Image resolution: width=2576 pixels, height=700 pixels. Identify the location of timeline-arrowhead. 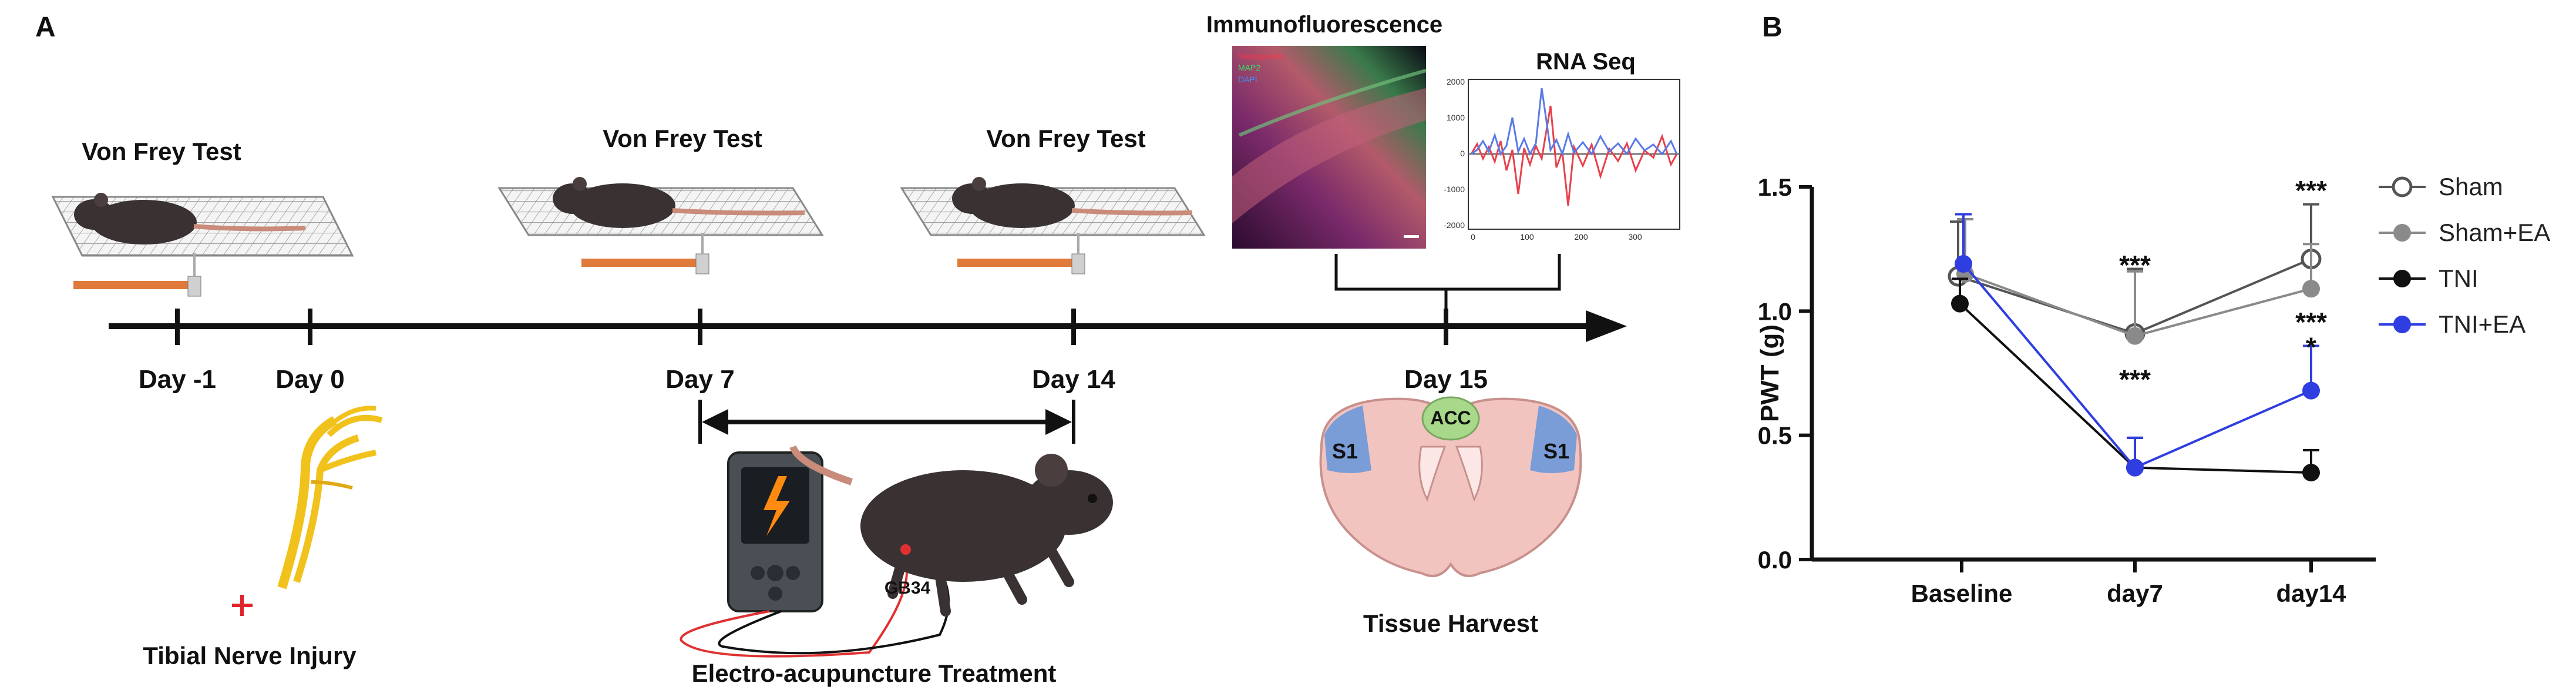
(1607, 326).